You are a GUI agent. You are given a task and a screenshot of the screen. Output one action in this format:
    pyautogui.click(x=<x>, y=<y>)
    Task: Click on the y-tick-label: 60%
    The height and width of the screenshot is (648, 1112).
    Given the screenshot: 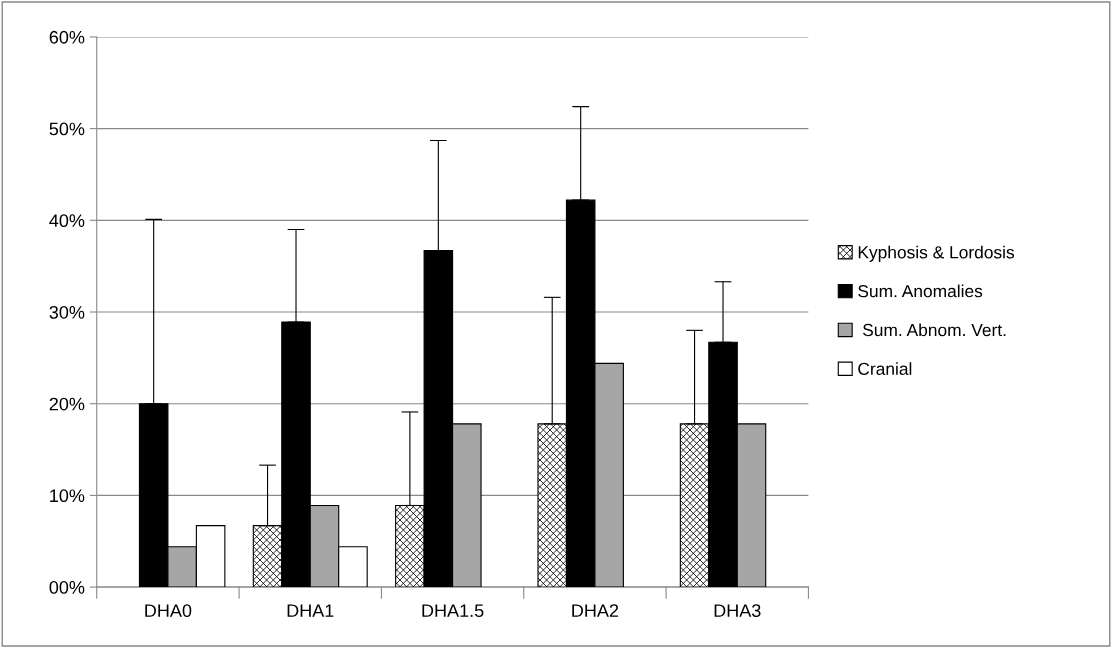 What is the action you would take?
    pyautogui.click(x=67, y=37)
    